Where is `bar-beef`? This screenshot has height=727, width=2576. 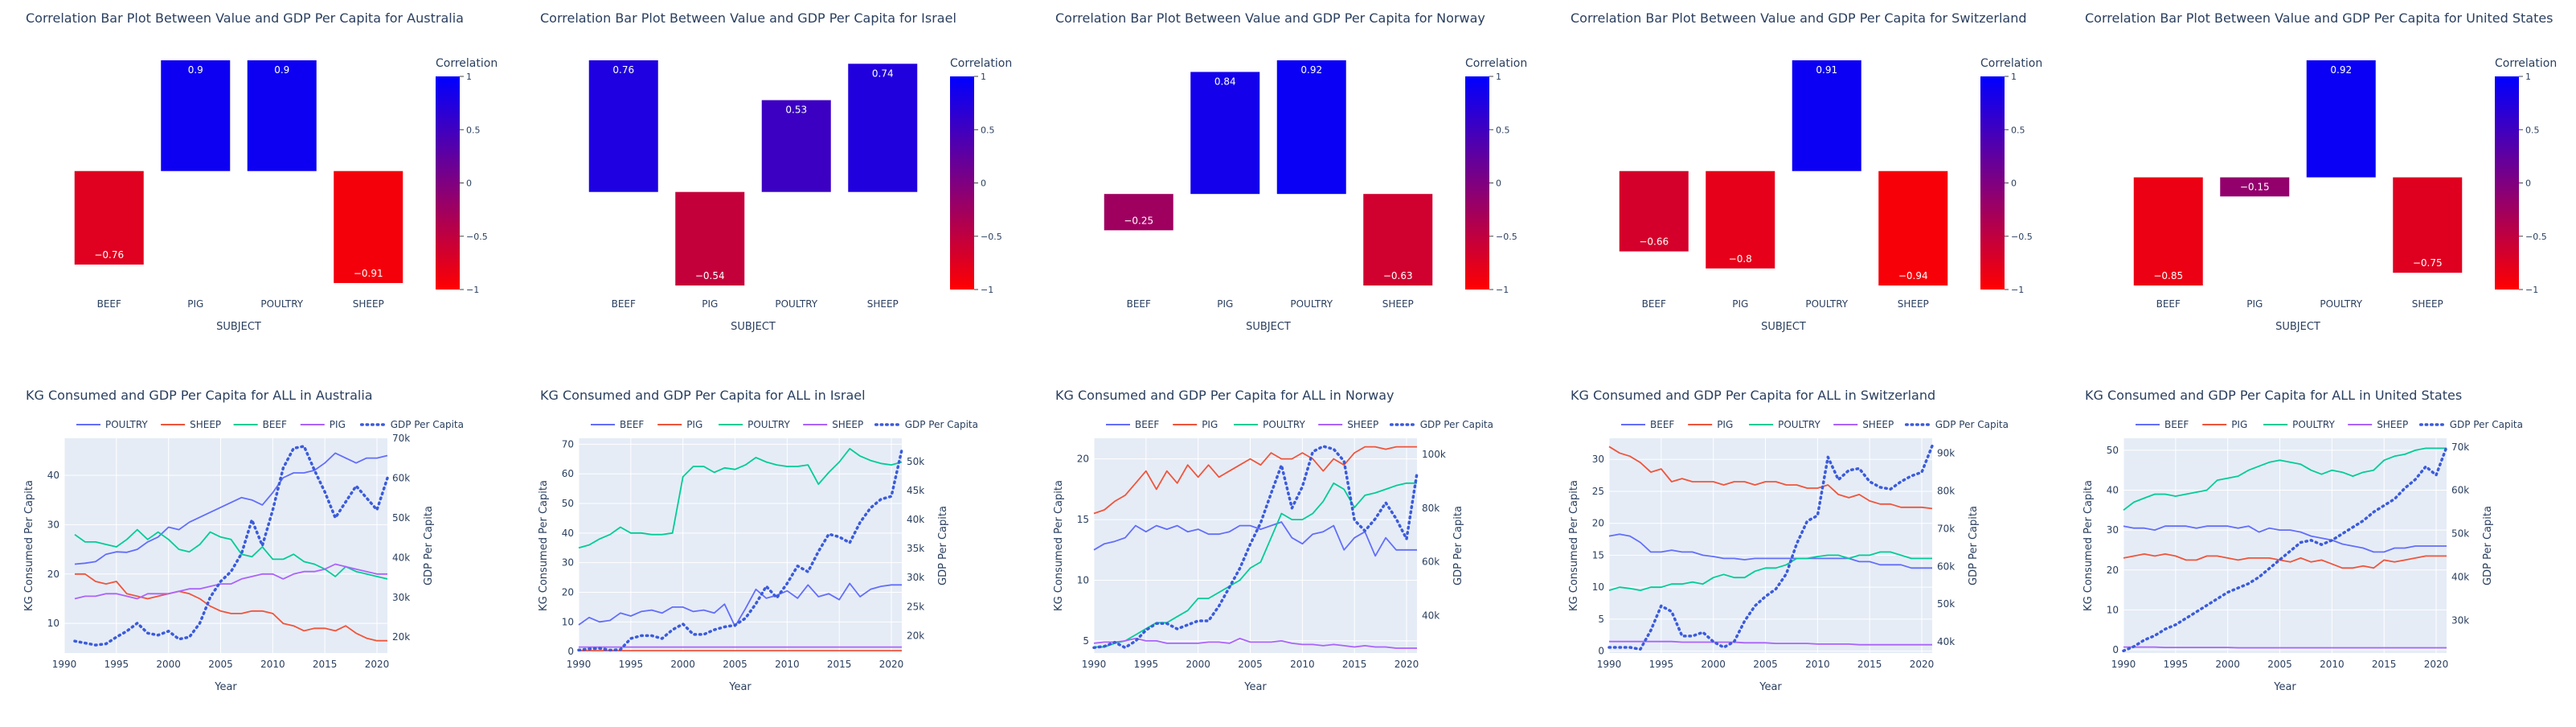
bar-beef is located at coordinates (2168, 231).